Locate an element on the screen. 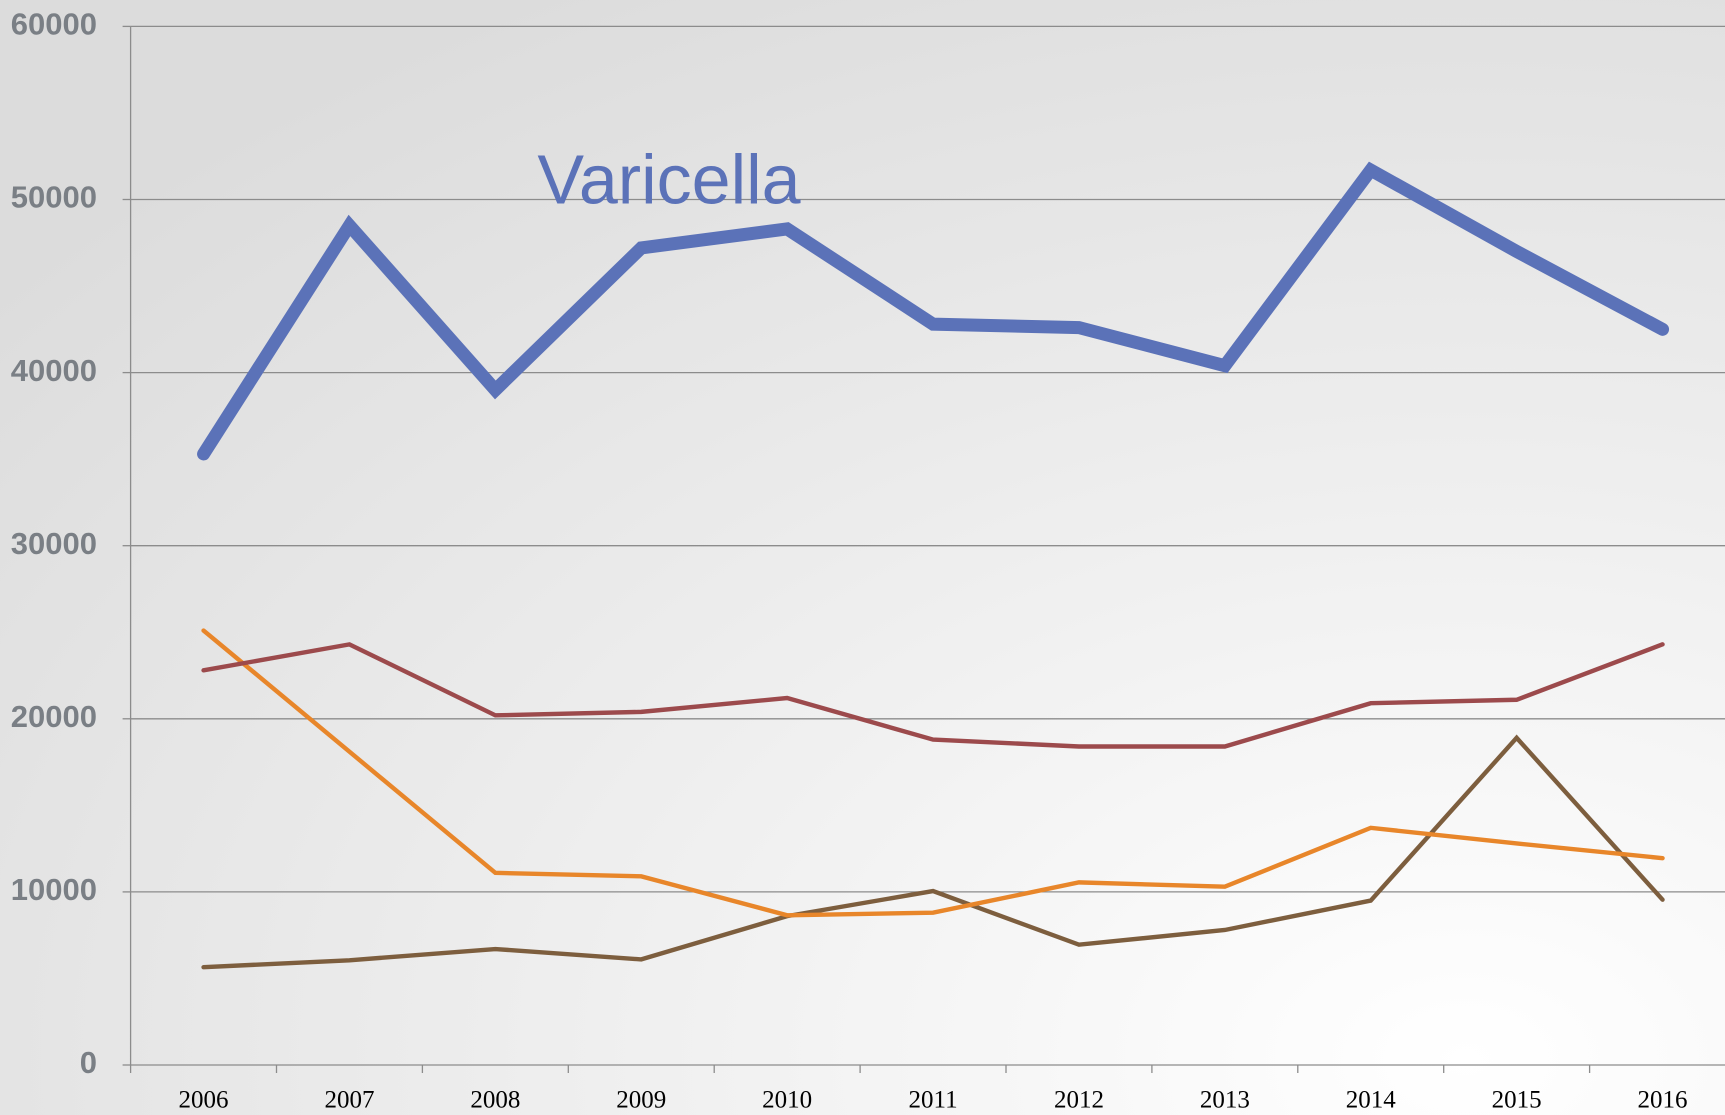 Image resolution: width=1725 pixels, height=1115 pixels. x-tick-label: 2008 is located at coordinates (495, 1100).